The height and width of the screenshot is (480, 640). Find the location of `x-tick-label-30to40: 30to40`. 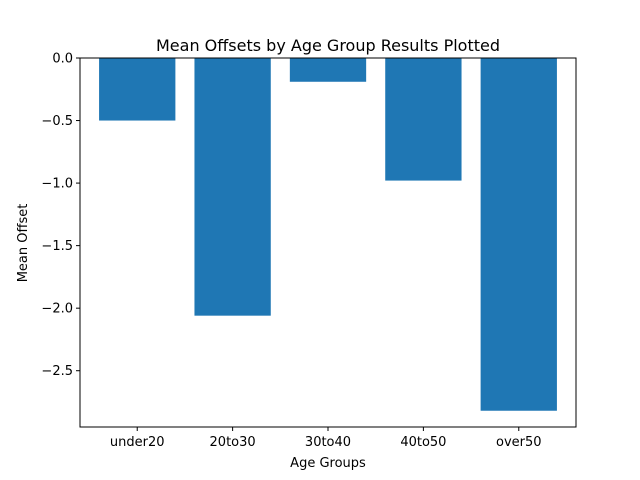

x-tick-label-30to40: 30to40 is located at coordinates (328, 442).